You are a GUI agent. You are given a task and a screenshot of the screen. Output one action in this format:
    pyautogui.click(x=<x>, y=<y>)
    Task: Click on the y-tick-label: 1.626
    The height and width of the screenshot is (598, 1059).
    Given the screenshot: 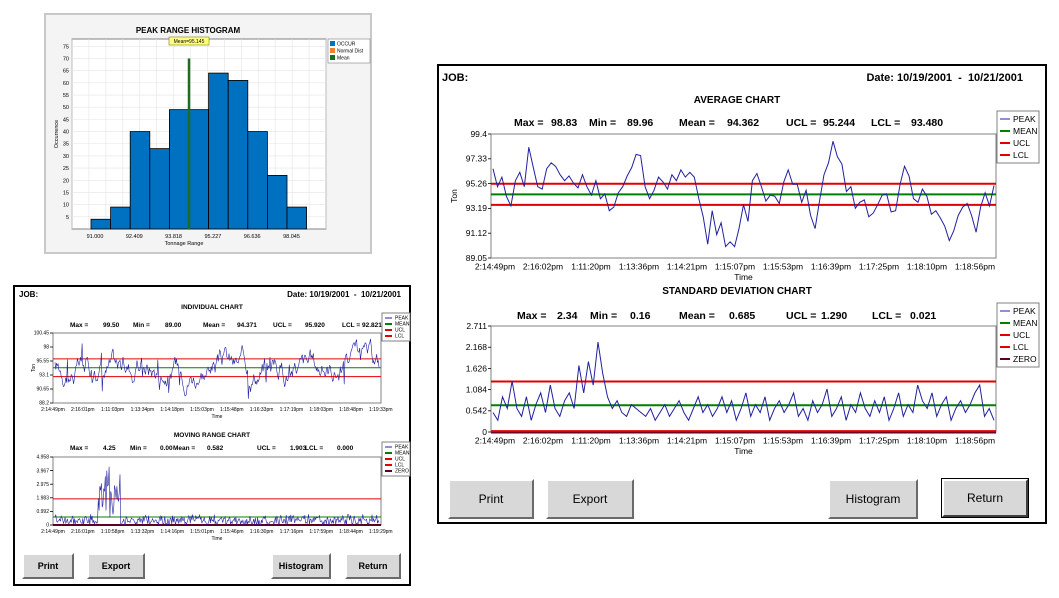 What is the action you would take?
    pyautogui.click(x=477, y=368)
    